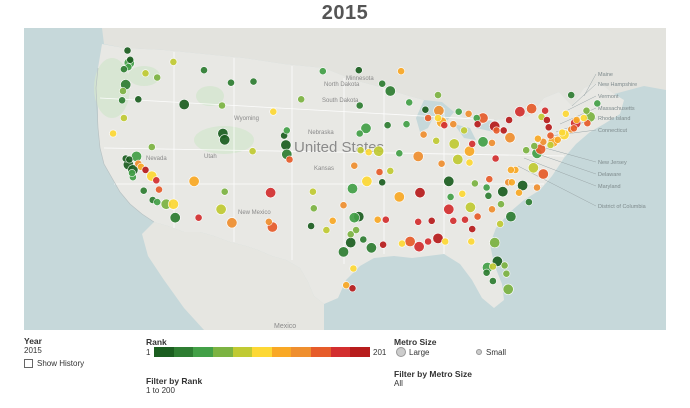 This screenshot has height=408, width=690. What do you see at coordinates (174, 385) in the screenshot?
I see `filter-by-rank: Filter by Rank 1 to 200` at bounding box center [174, 385].